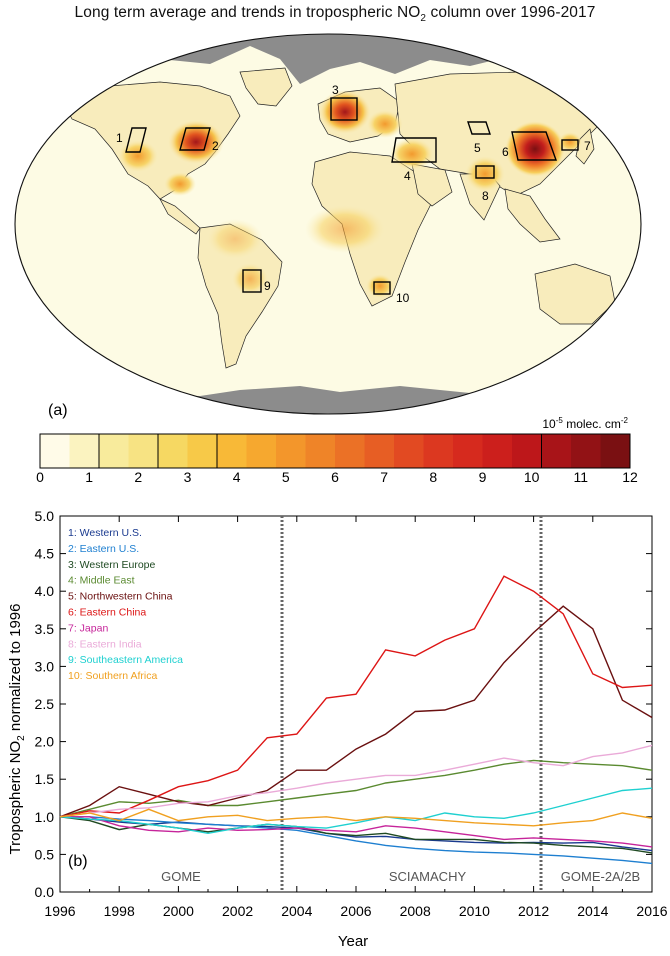  Describe the element at coordinates (587, 146) in the screenshot. I see `region-label-7: 7` at that location.